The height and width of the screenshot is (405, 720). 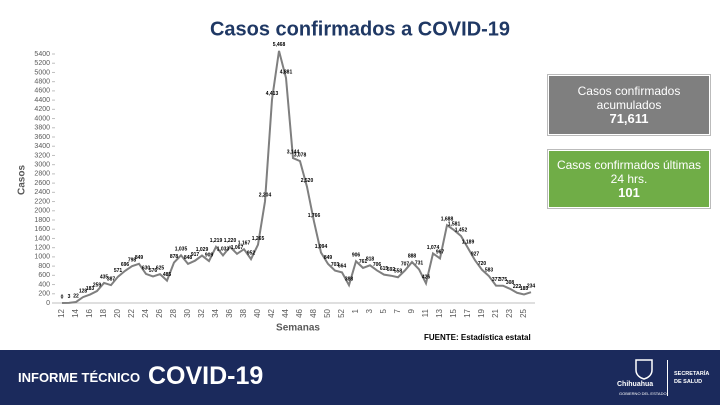 I want to click on y-tick-label: 1200, so click(x=42, y=248).